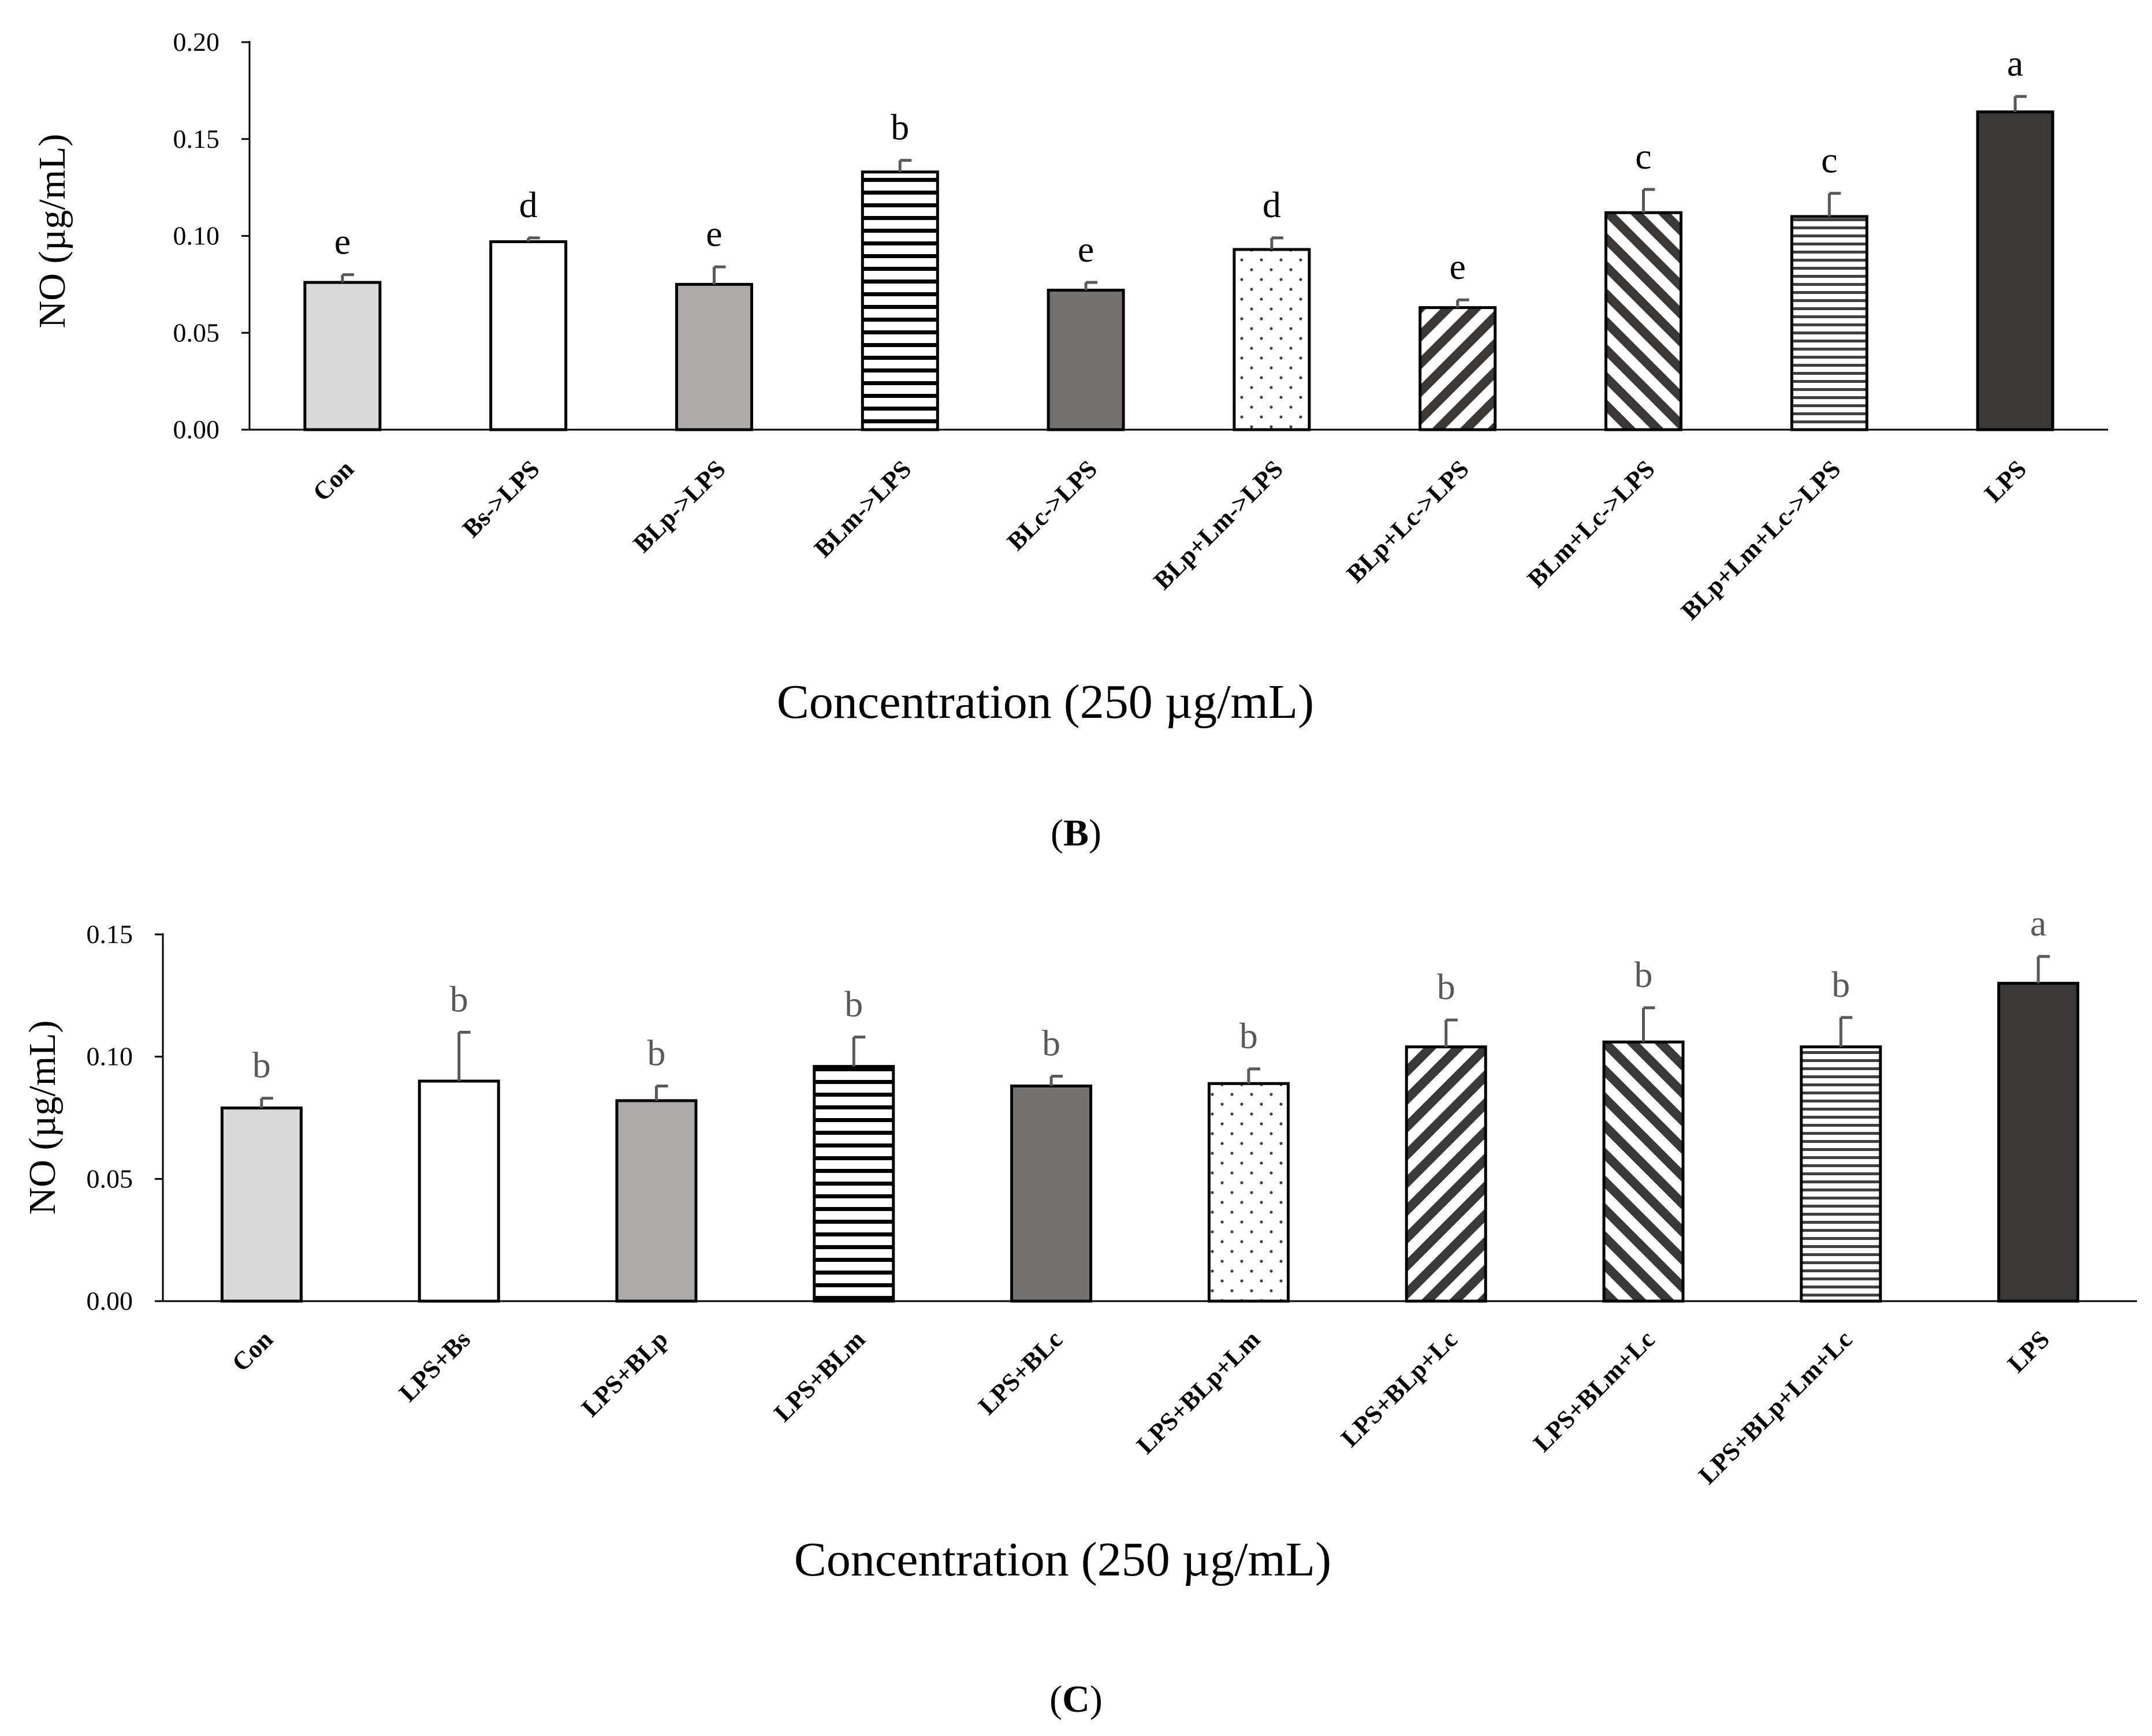  What do you see at coordinates (434, 1366) in the screenshot?
I see `x-tick-label: LPS+Bs` at bounding box center [434, 1366].